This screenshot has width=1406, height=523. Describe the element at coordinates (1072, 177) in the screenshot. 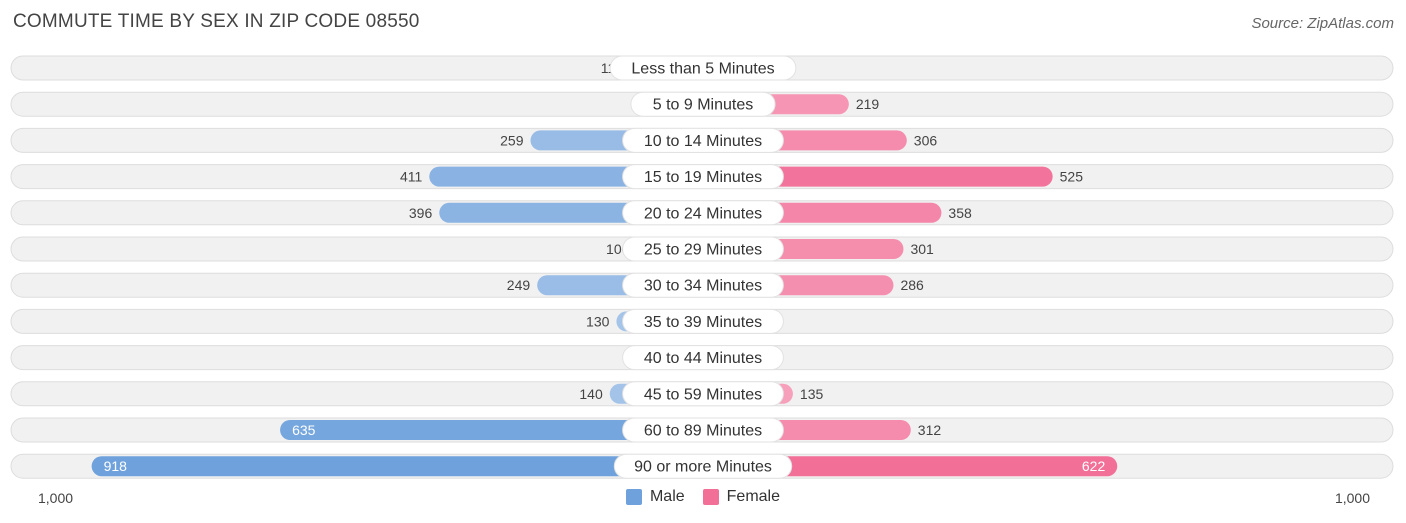

I see `female-value-label: 525` at that location.